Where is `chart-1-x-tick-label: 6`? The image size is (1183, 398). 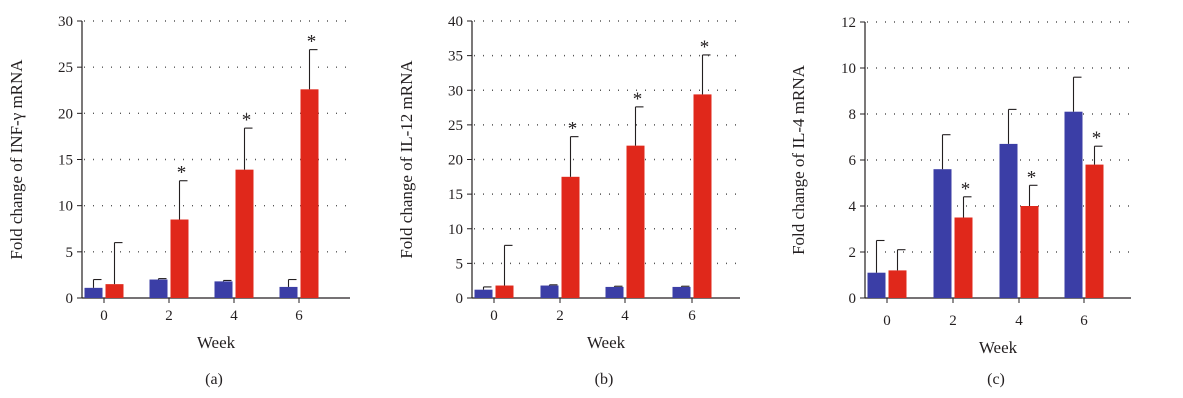 chart-1-x-tick-label: 6 is located at coordinates (299, 316).